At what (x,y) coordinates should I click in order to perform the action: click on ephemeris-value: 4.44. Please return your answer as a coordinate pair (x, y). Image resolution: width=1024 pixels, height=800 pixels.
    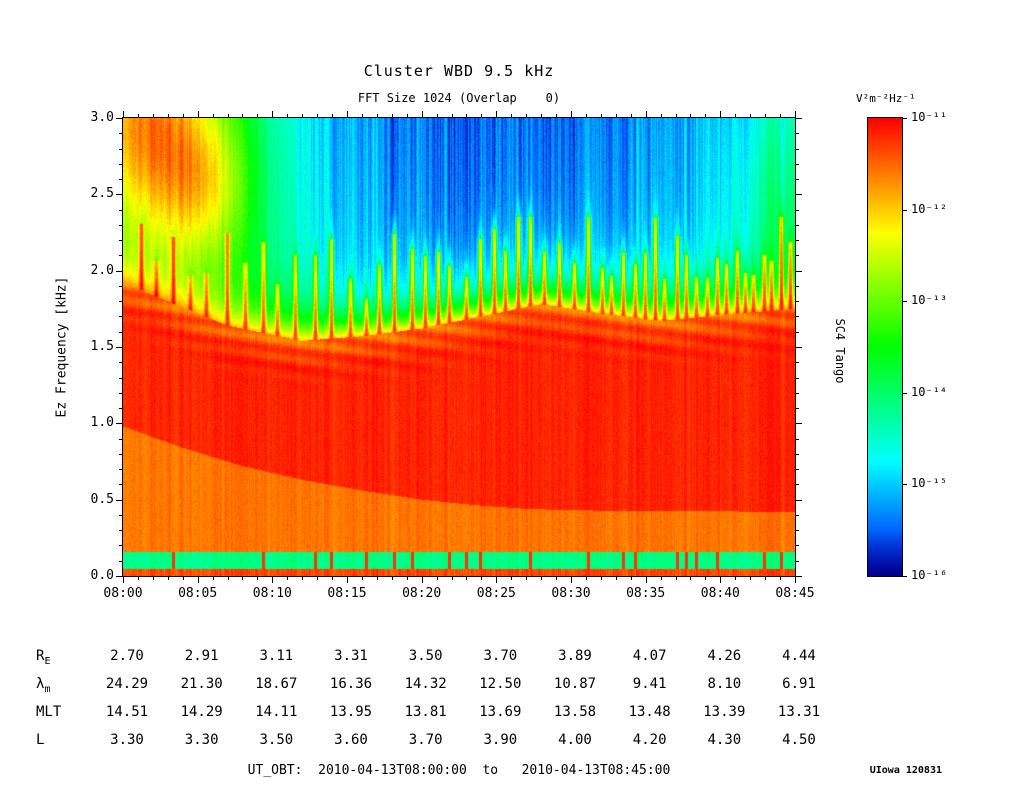
    Looking at the image, I should click on (799, 656).